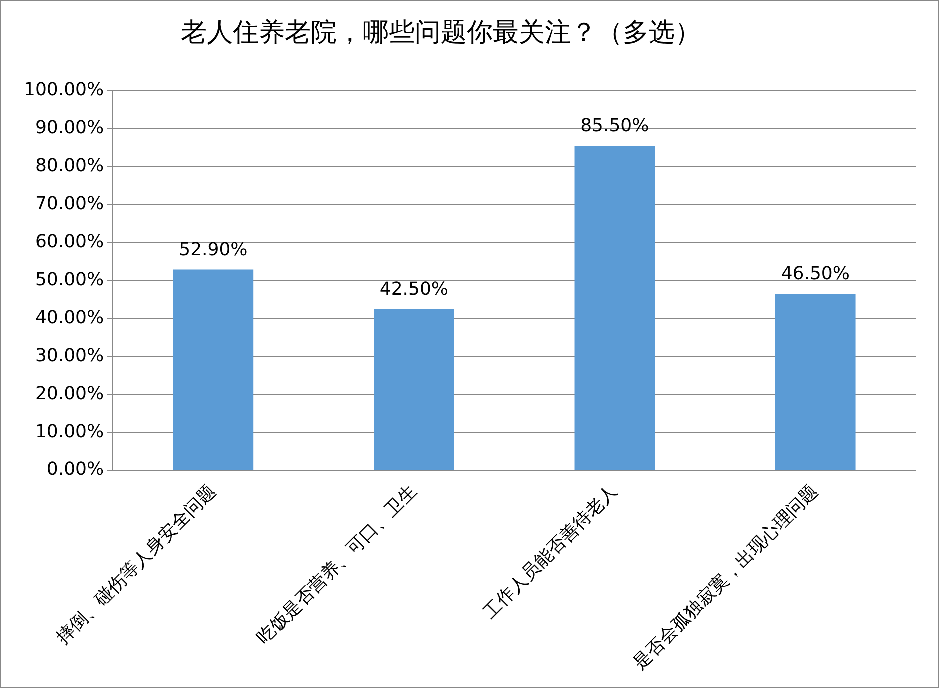  I want to click on y-tick-label: 70.00%, so click(69, 204).